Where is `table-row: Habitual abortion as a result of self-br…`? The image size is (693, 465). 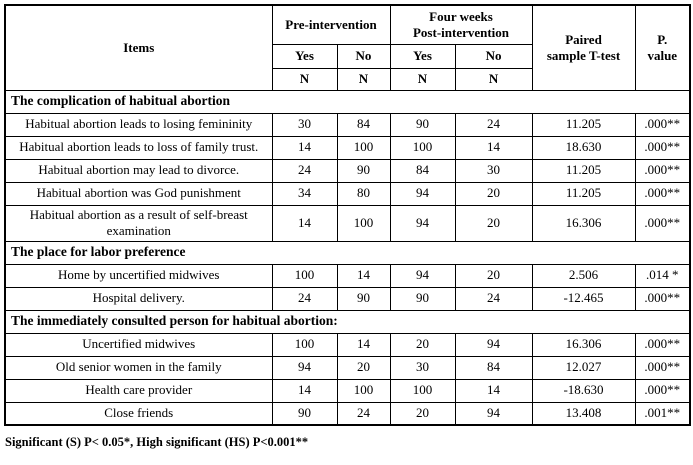
table-row: Habitual abortion as a result of self-br… is located at coordinates (347, 223).